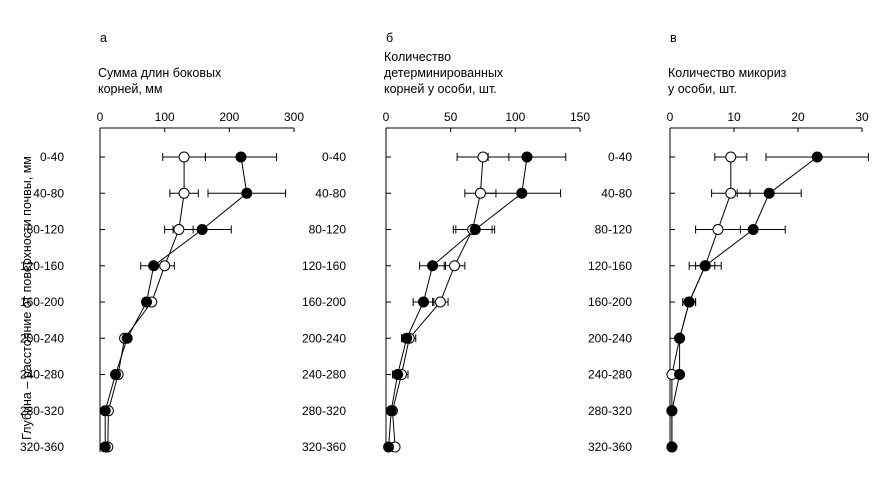 Image resolution: width=875 pixels, height=478 pixels. I want to click on x-tick-label: 30, so click(862, 117).